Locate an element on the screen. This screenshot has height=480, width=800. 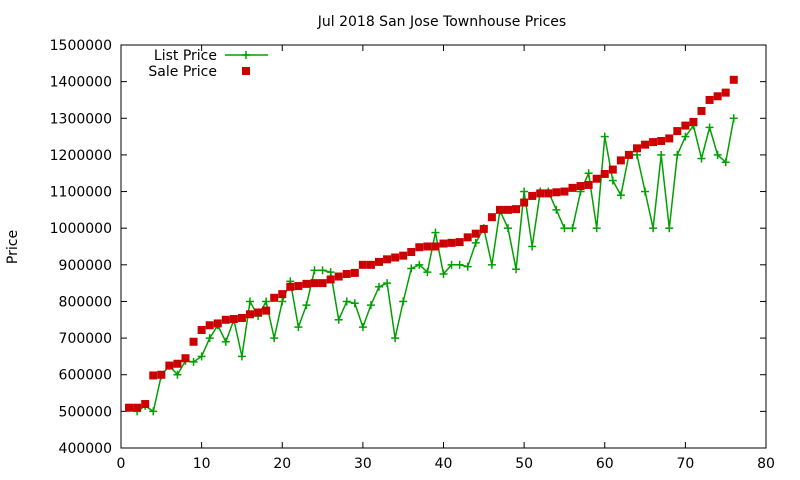
y-tick-label: 1300000 is located at coordinates (81, 119).